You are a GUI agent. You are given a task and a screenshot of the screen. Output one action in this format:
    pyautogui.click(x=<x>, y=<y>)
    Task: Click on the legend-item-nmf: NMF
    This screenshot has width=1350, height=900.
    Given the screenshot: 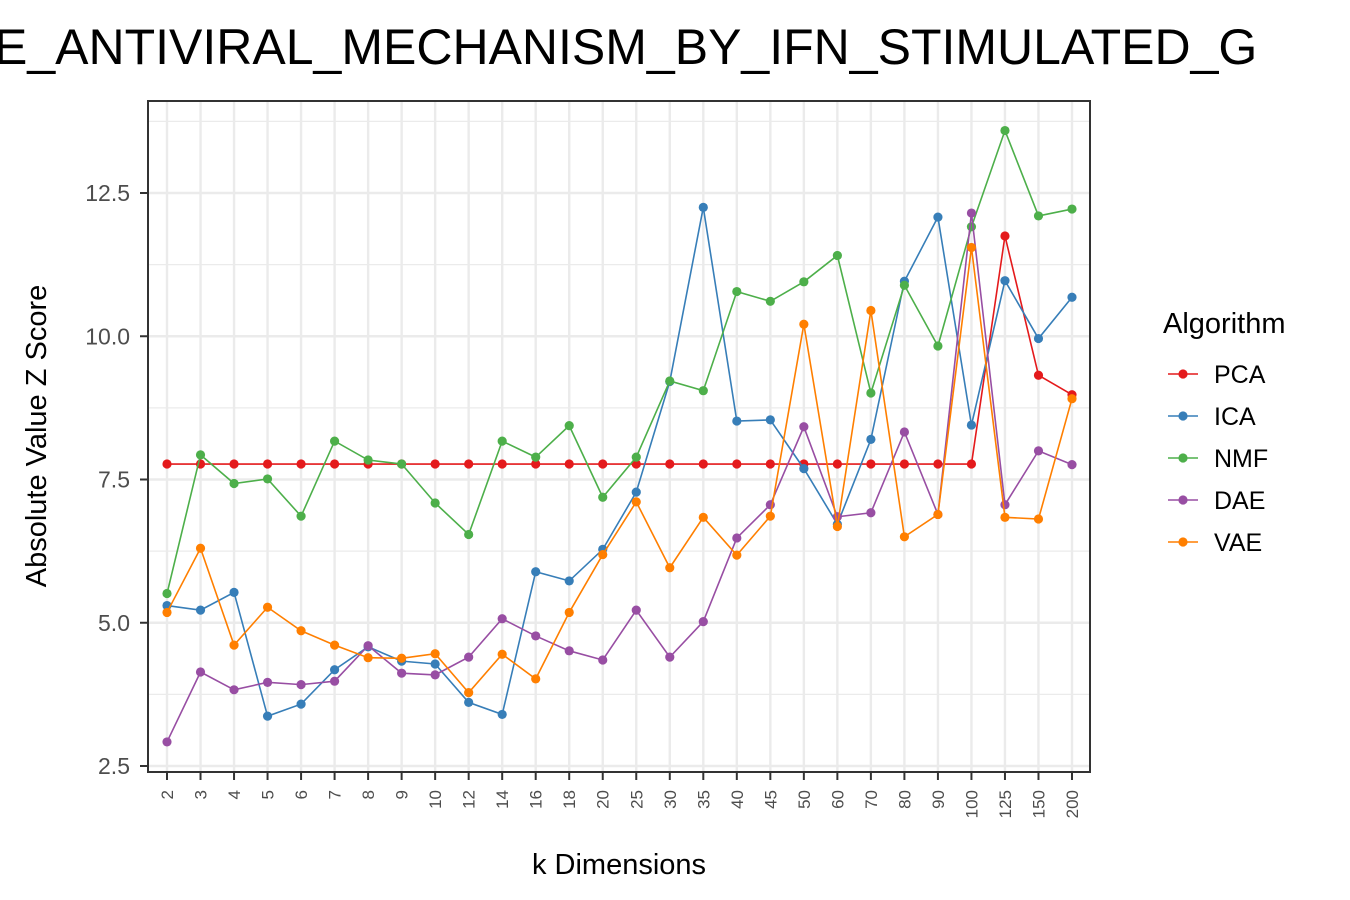 What is the action you would take?
    pyautogui.click(x=1218, y=459)
    